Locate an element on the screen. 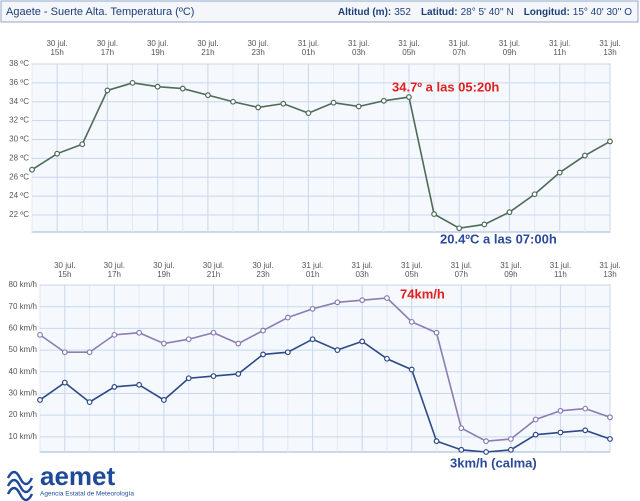 This screenshot has width=640, height=501. y-tick-label: 70 km/h is located at coordinates (23, 306).